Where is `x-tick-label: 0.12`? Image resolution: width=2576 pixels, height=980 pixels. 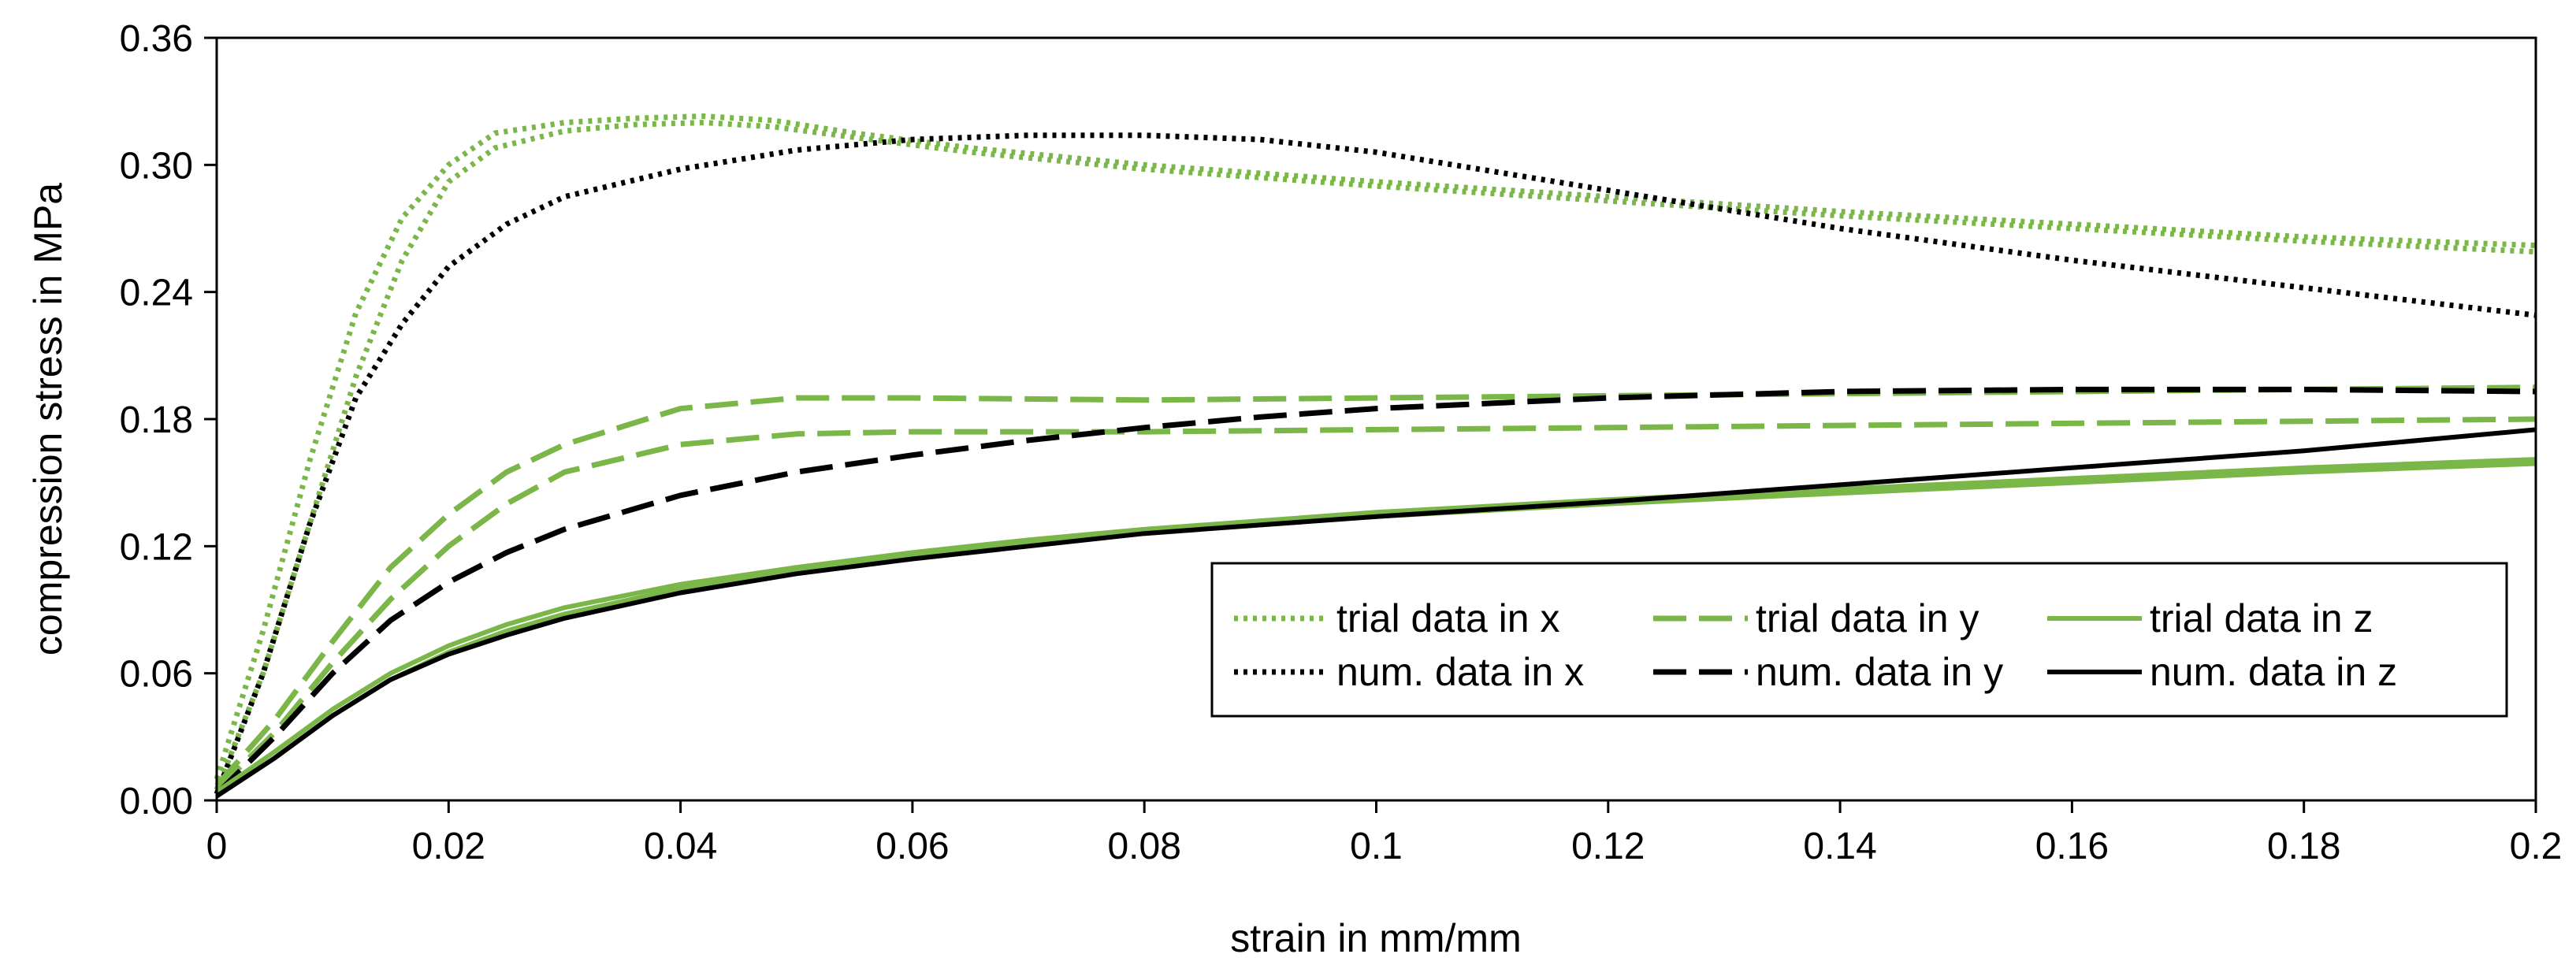
x-tick-label: 0.12 is located at coordinates (1608, 846).